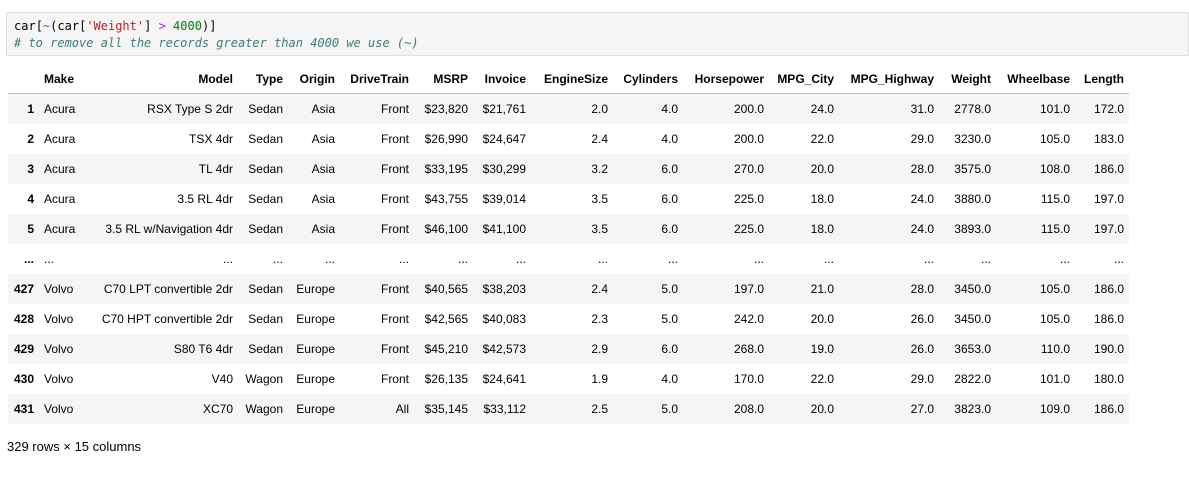  Describe the element at coordinates (263, 79) in the screenshot. I see `column-header-type: Type` at that location.